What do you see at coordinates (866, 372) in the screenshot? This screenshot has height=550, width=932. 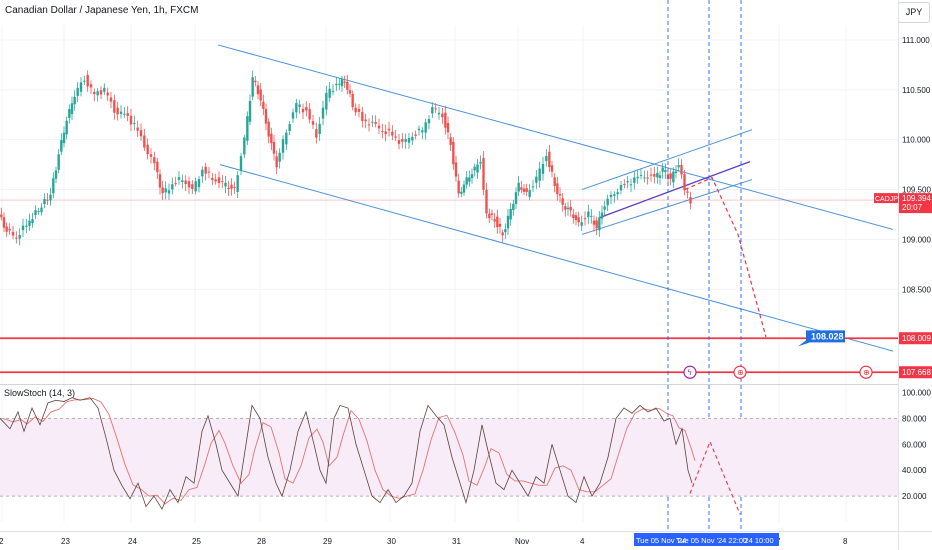 I see `event-marker-glyph: ⊕` at bounding box center [866, 372].